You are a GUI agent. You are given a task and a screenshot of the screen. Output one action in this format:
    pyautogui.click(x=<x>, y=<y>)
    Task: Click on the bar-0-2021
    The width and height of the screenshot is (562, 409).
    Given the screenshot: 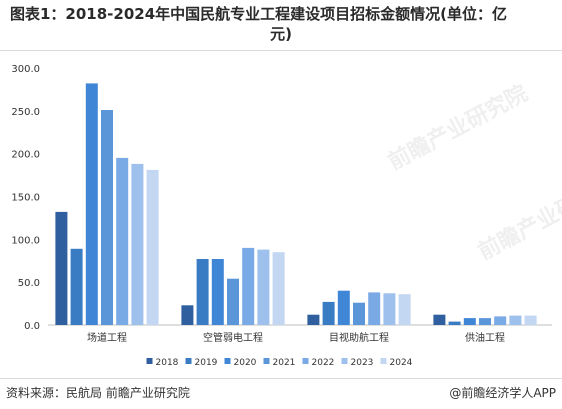 What is the action you would take?
    pyautogui.click(x=107, y=217)
    